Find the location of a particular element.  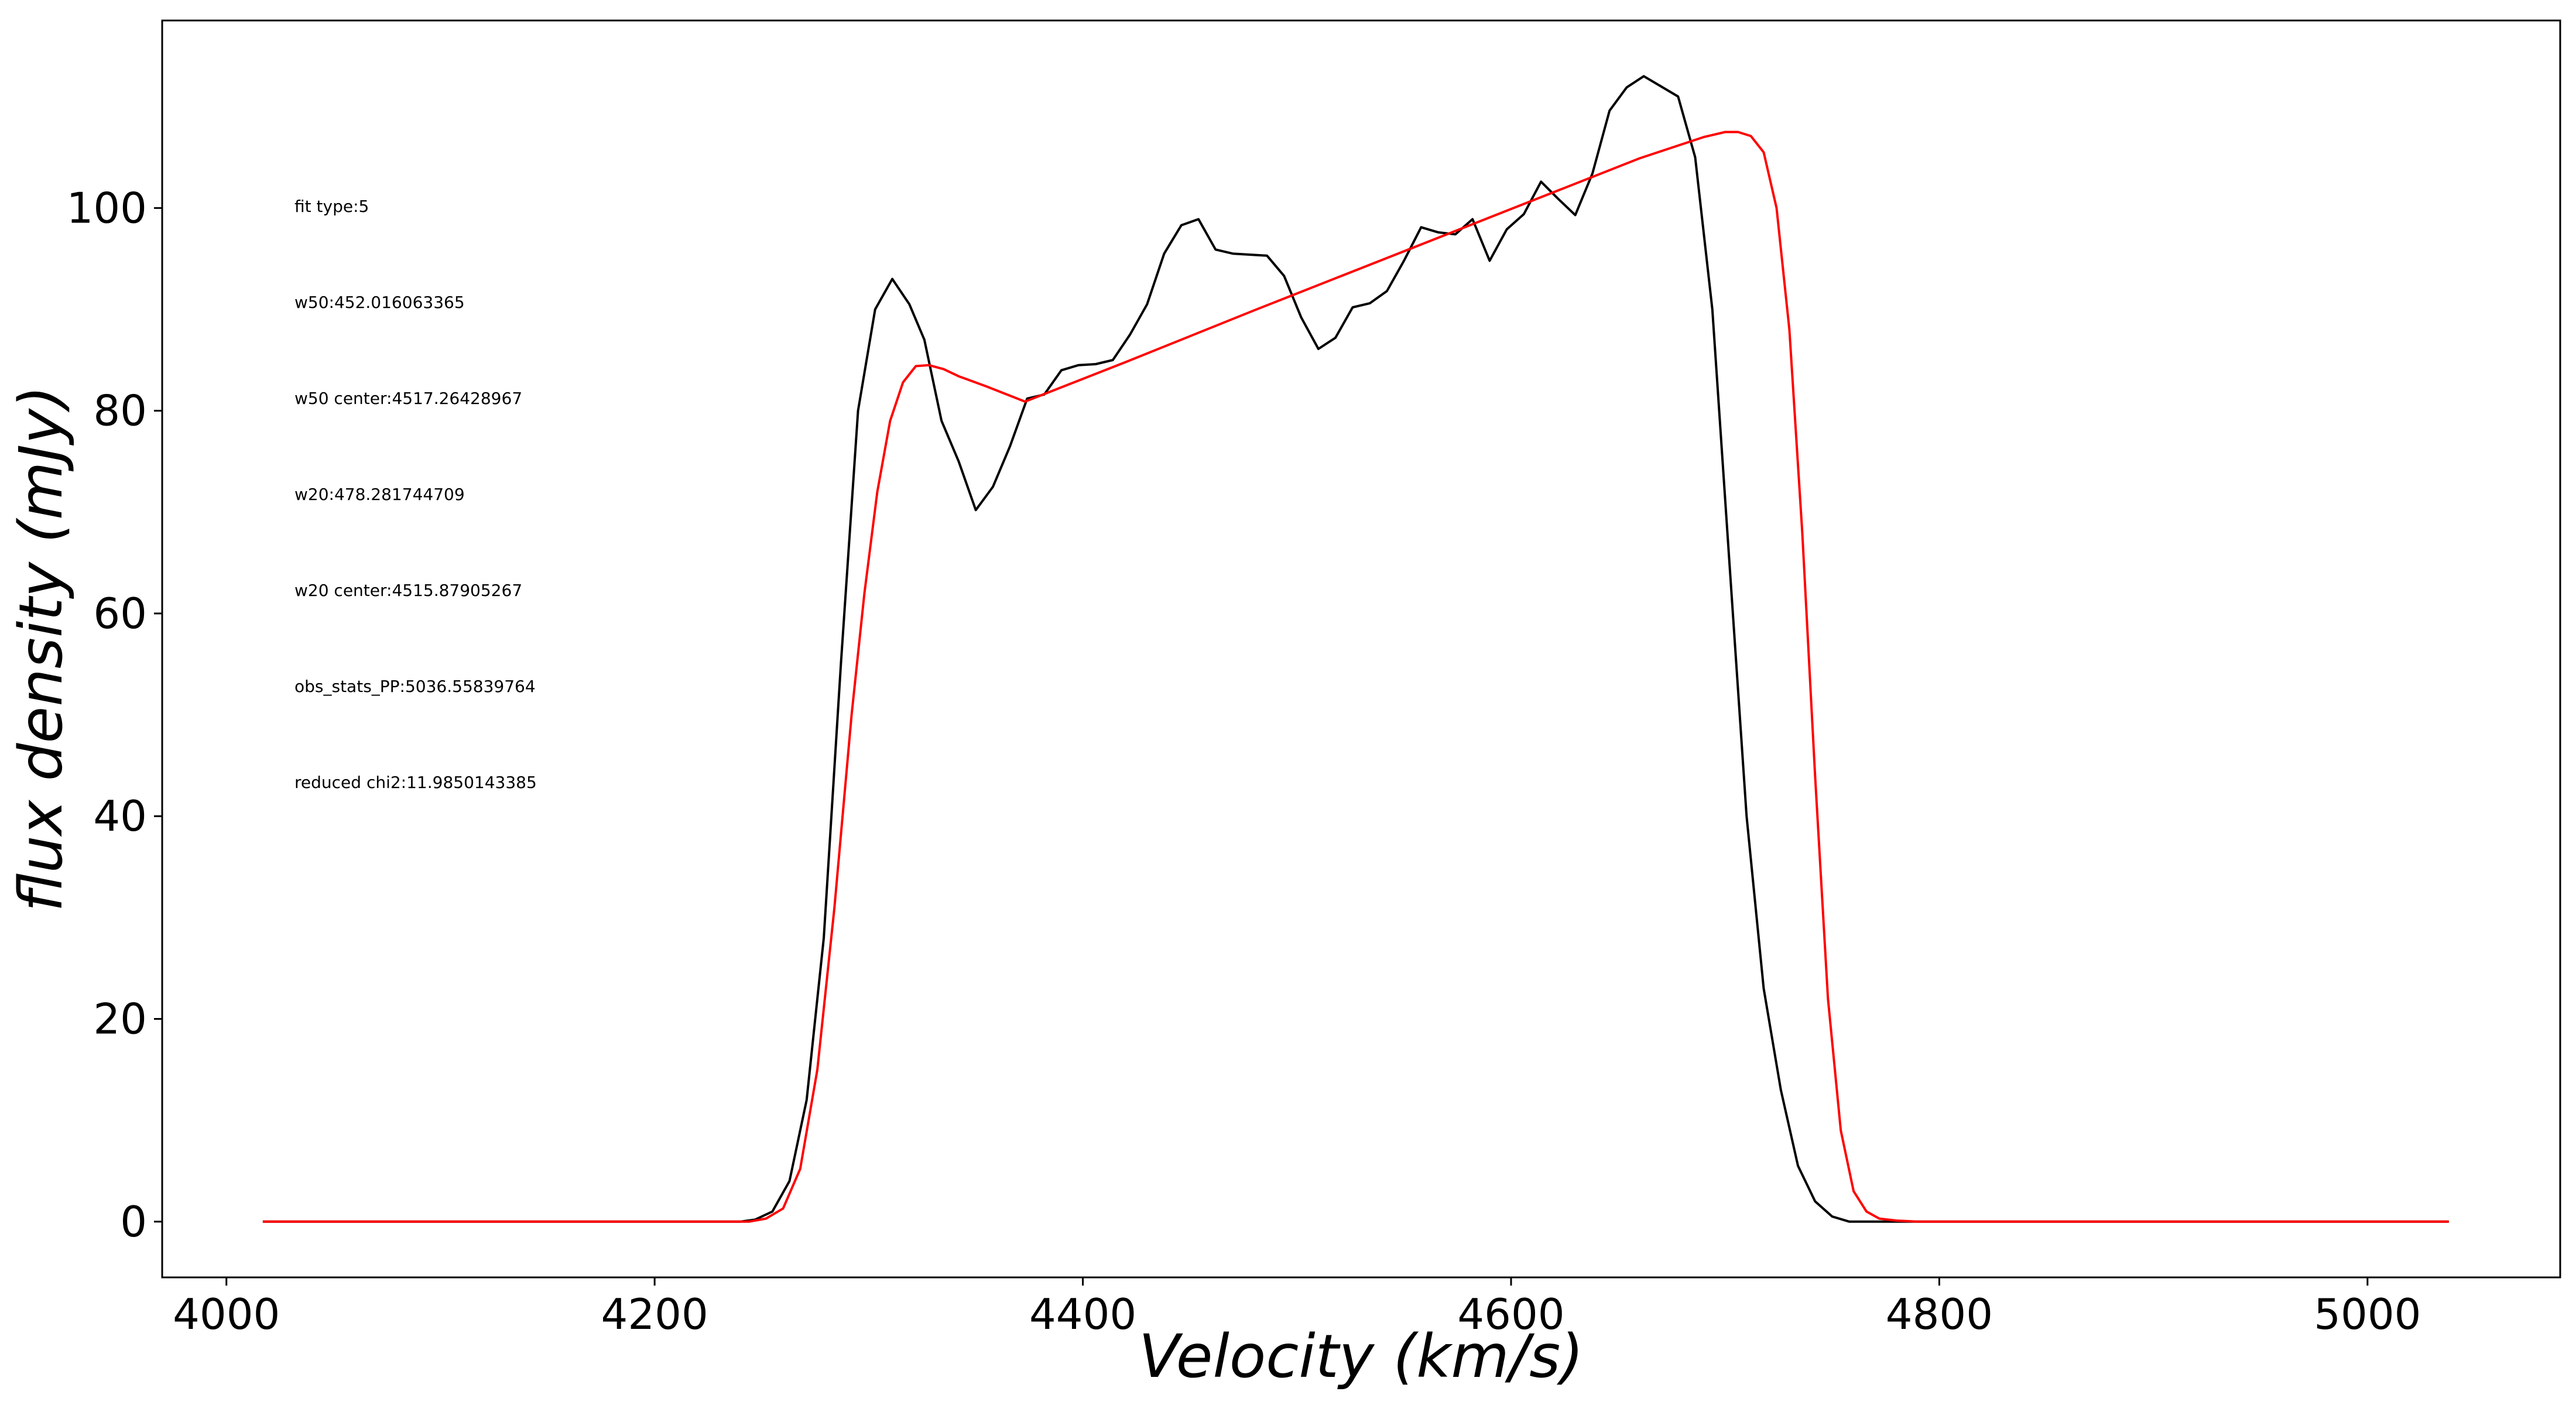

fit-annotation-text: w50:452.016063365 is located at coordinates (379, 302).